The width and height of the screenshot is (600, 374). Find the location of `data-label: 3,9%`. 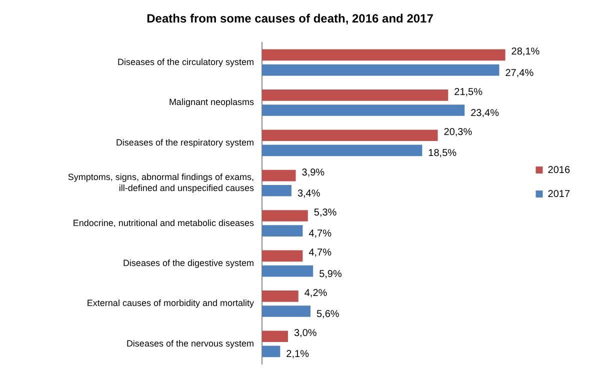

data-label: 3,9% is located at coordinates (313, 172).